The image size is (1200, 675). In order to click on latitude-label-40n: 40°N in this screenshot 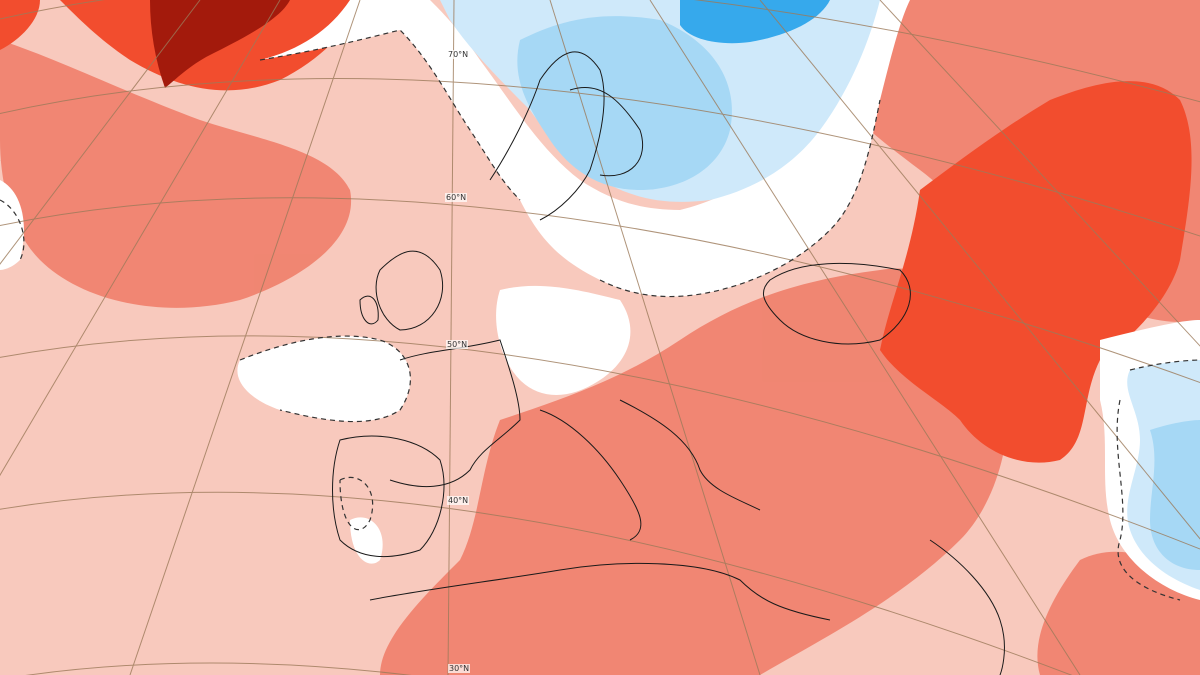, I will do `click(458, 500)`.